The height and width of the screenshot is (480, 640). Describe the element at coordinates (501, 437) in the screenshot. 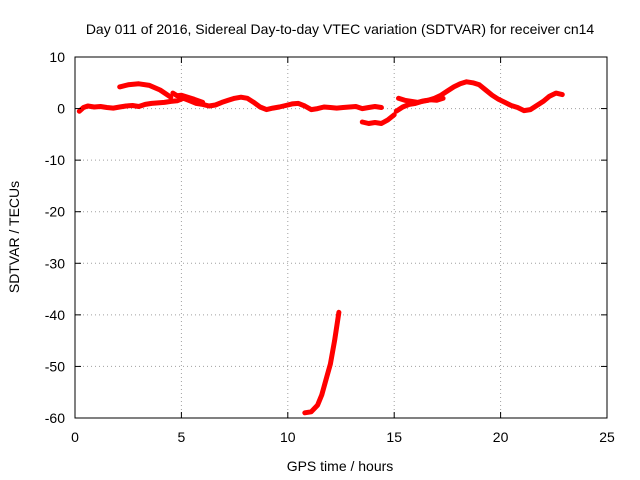

I see `x-tick-label: 20` at that location.